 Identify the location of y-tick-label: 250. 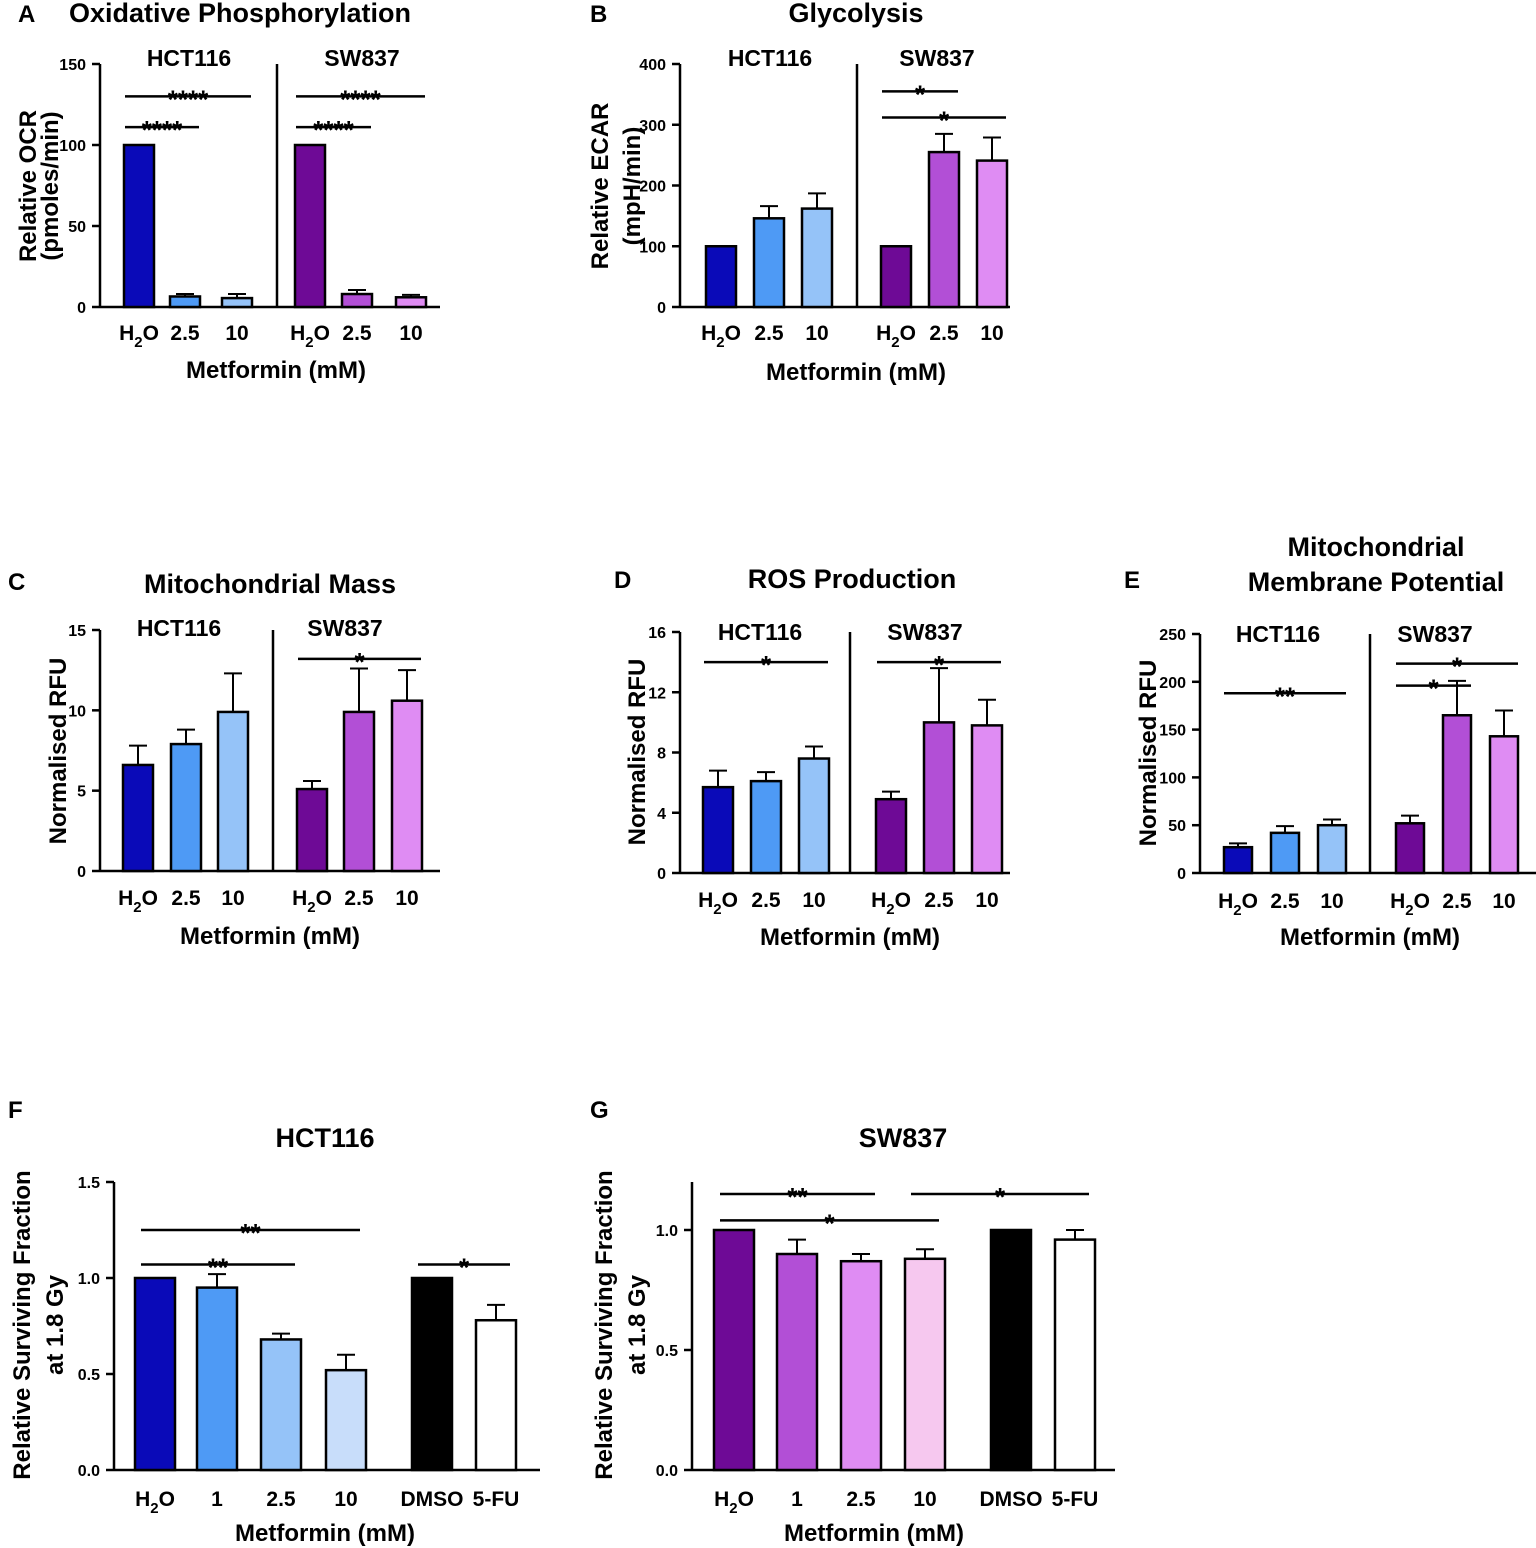
(1172, 635).